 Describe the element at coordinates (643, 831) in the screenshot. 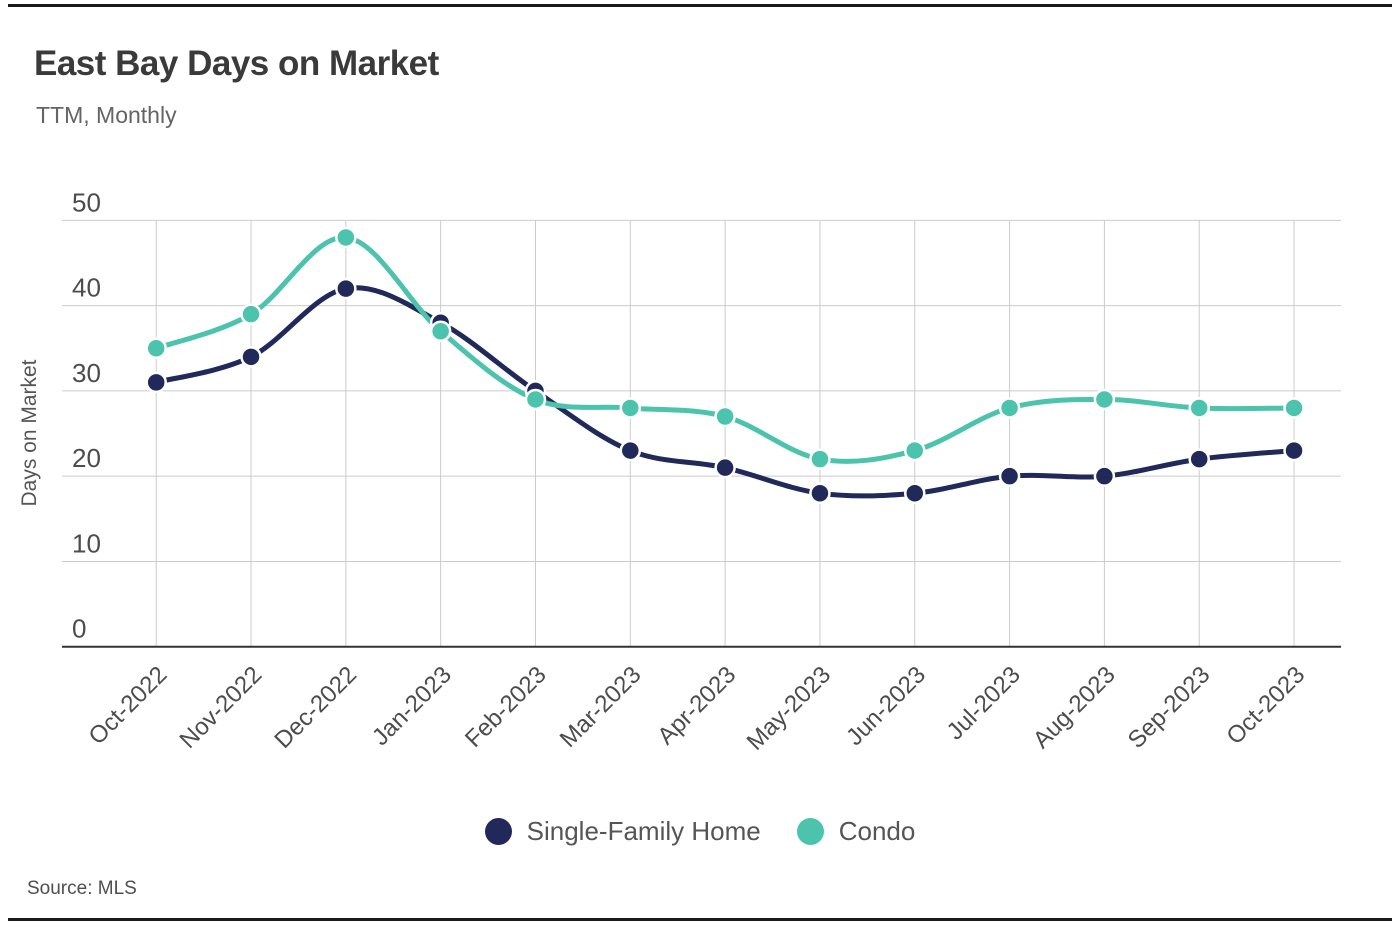

I see `legend-label: Single-Family Home` at that location.